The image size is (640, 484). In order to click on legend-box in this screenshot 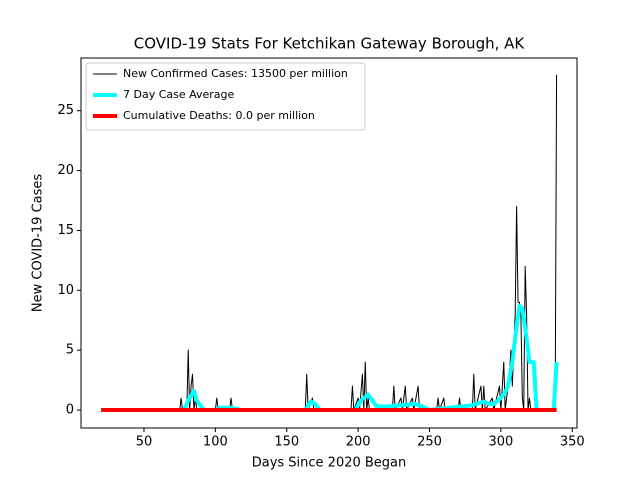, I will do `click(225, 96)`.